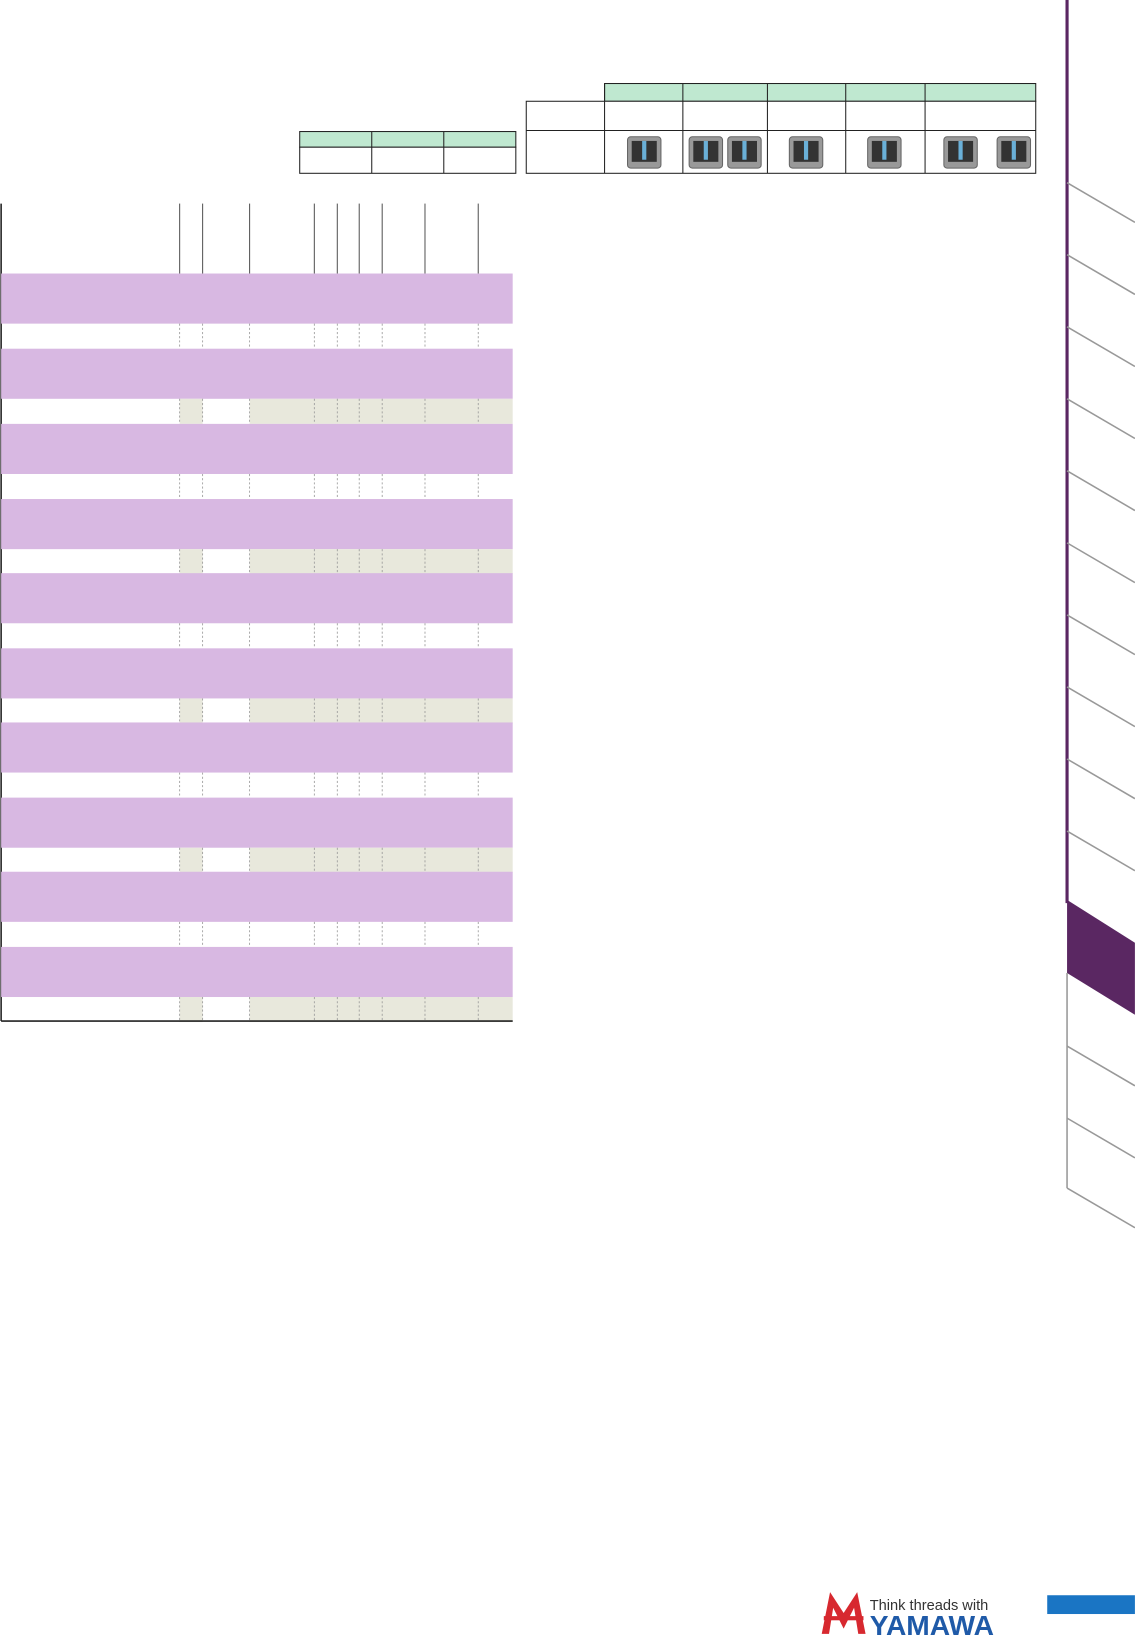 The width and height of the screenshot is (1135, 1637). What do you see at coordinates (1101, 957) in the screenshot?
I see `active-tab` at bounding box center [1101, 957].